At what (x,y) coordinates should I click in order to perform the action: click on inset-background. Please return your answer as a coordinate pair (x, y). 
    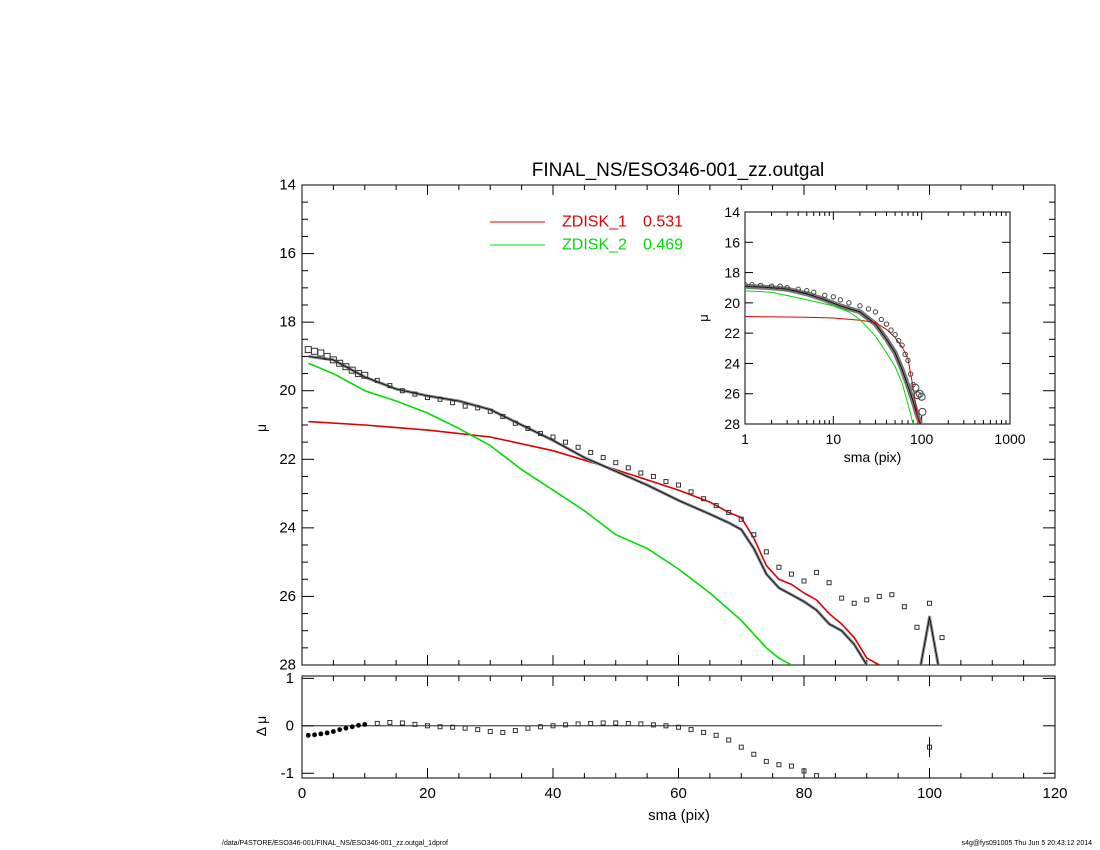
    Looking at the image, I should click on (867, 340).